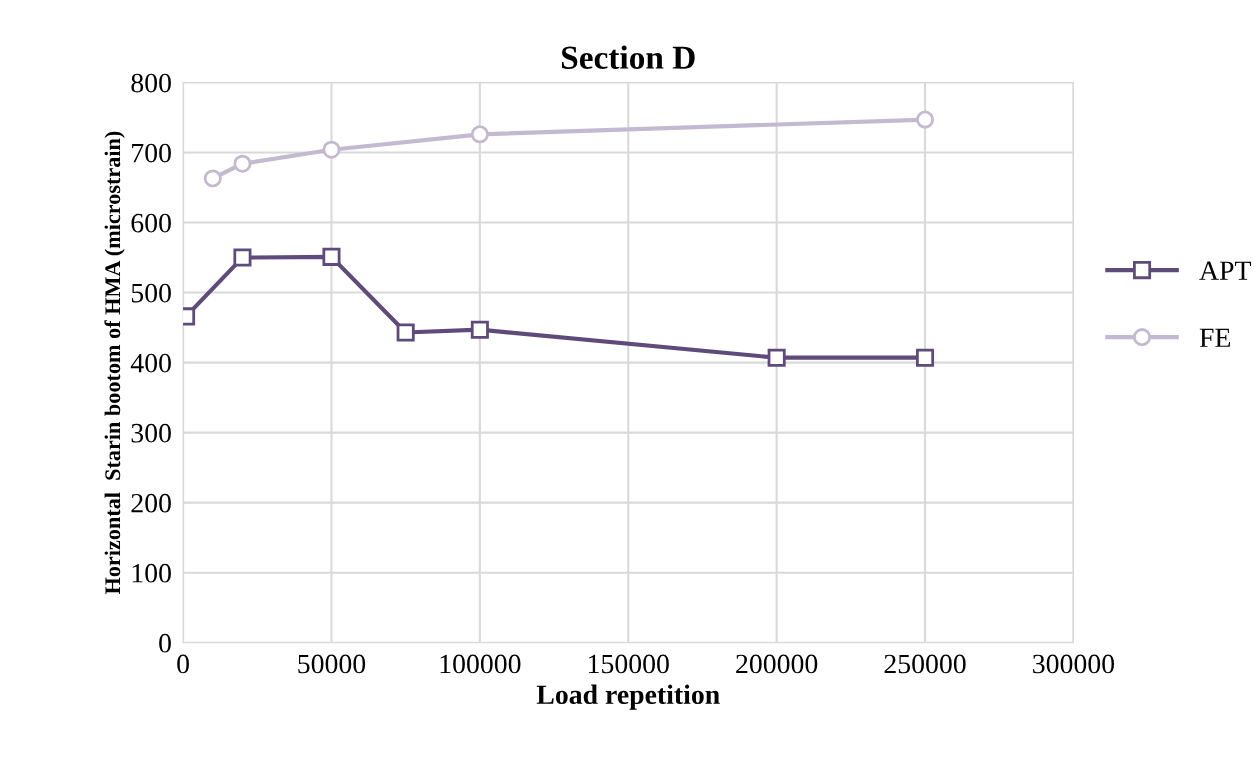  What do you see at coordinates (925, 664) in the screenshot?
I see `x-tick-label: 250000` at bounding box center [925, 664].